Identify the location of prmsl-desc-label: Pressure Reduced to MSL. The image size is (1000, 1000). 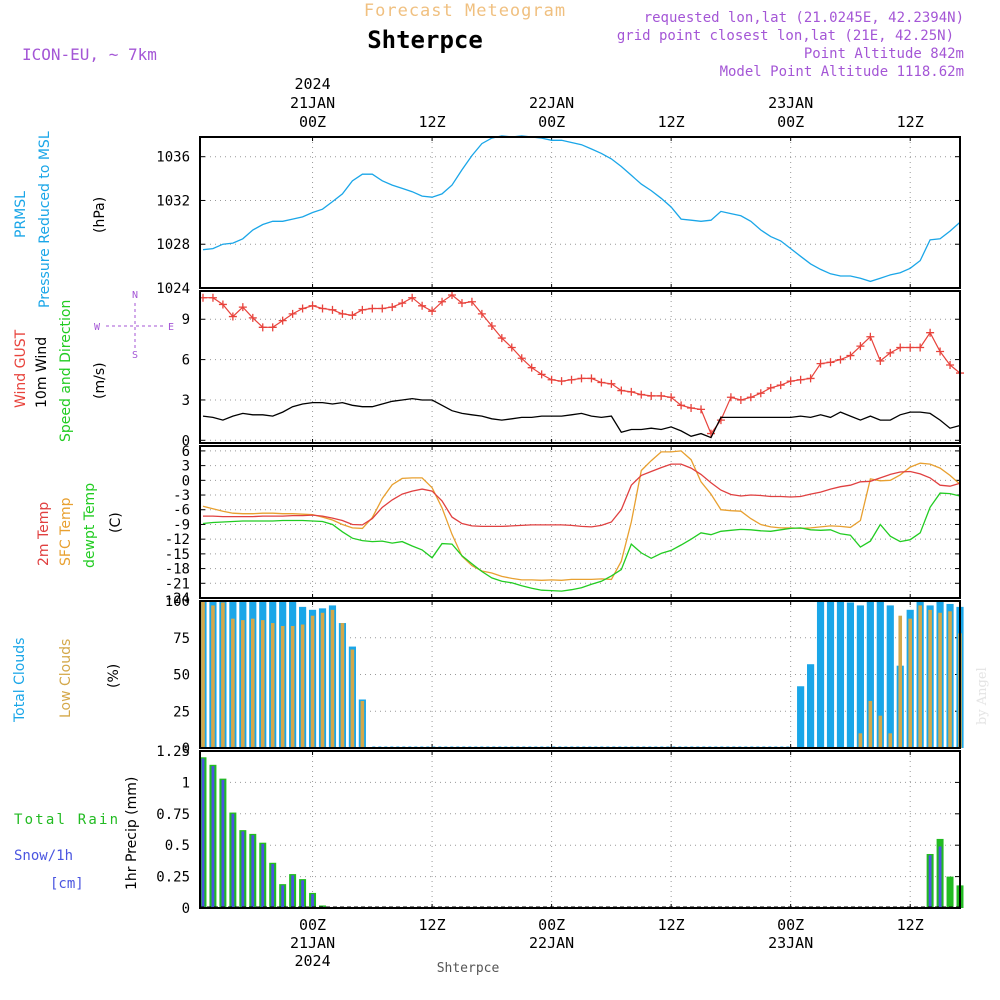
(45, 219).